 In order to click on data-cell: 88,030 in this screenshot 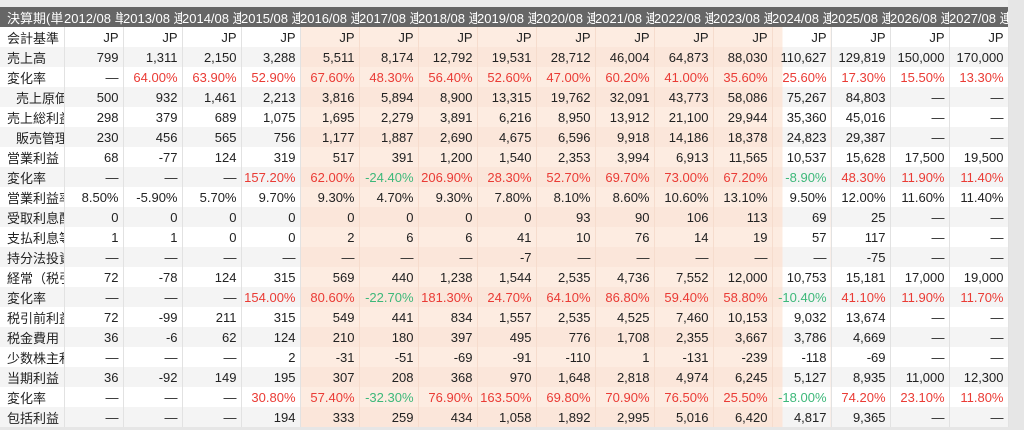, I will do `click(743, 57)`.